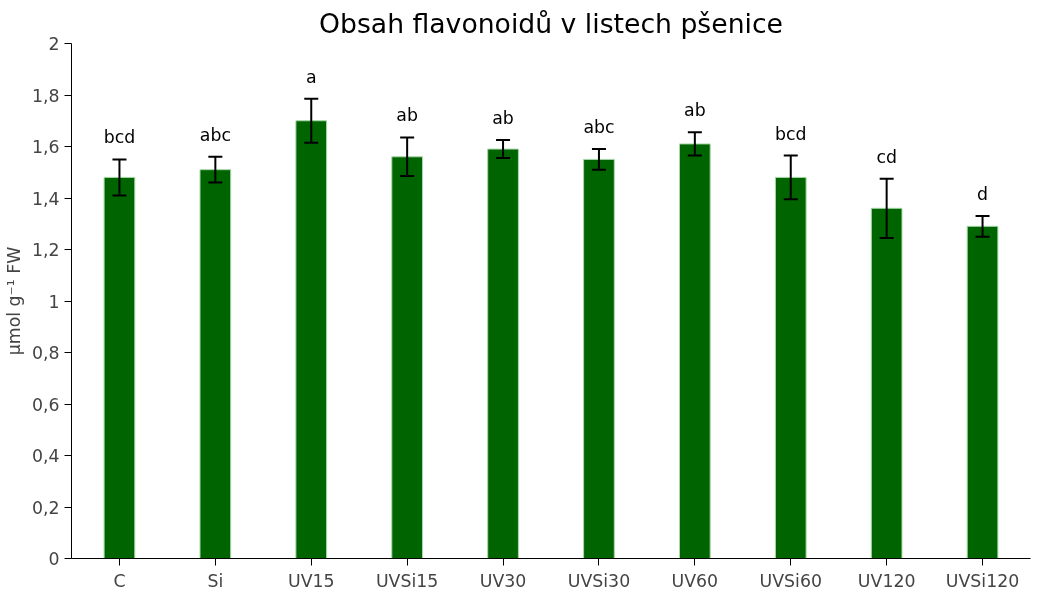  What do you see at coordinates (886, 580) in the screenshot?
I see `x-tick-label: UV120` at bounding box center [886, 580].